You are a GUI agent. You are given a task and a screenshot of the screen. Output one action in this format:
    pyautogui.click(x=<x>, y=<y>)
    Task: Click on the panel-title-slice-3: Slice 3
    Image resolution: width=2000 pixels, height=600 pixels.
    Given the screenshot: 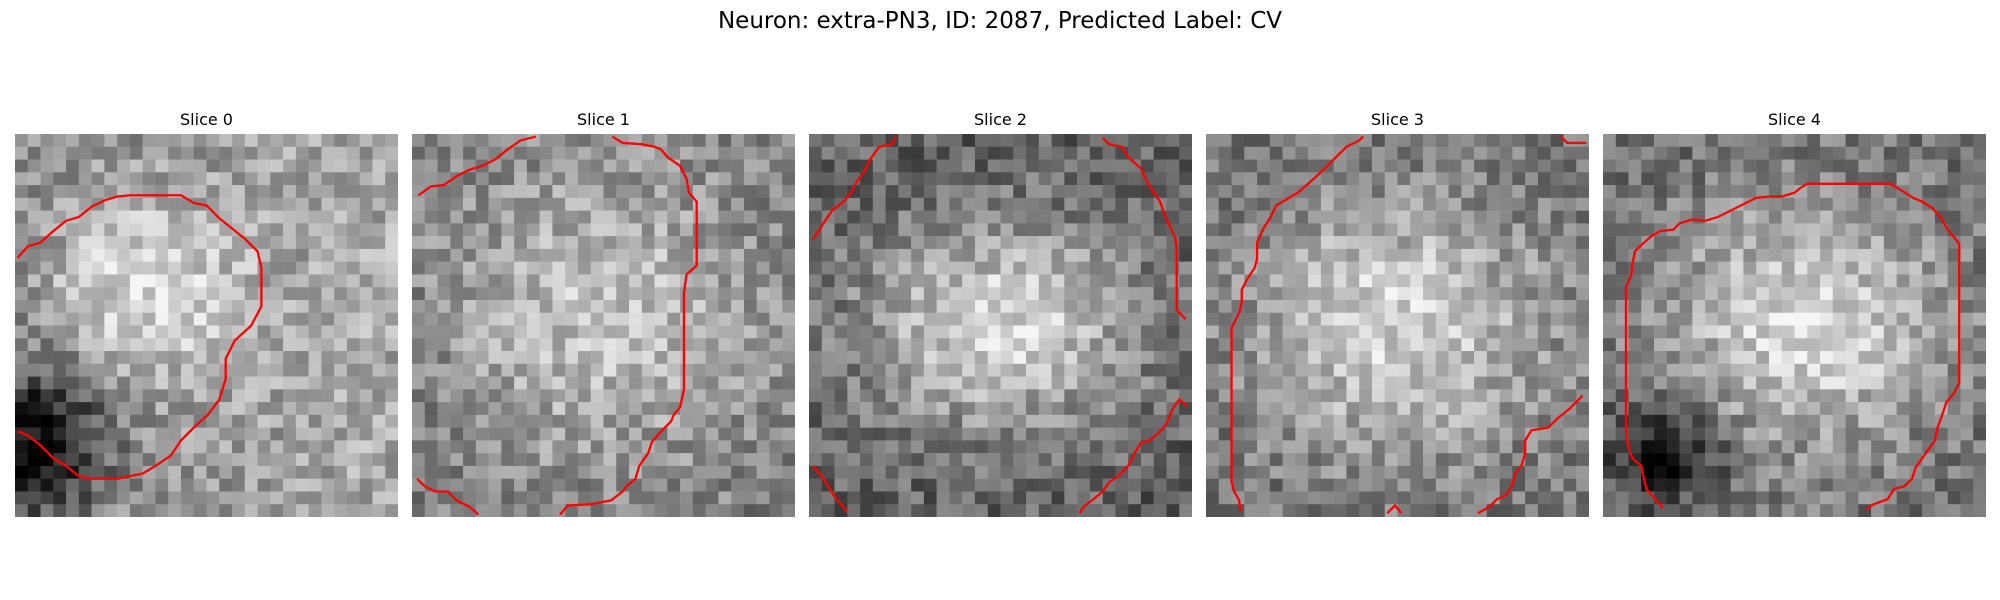 What is the action you would take?
    pyautogui.click(x=1397, y=119)
    